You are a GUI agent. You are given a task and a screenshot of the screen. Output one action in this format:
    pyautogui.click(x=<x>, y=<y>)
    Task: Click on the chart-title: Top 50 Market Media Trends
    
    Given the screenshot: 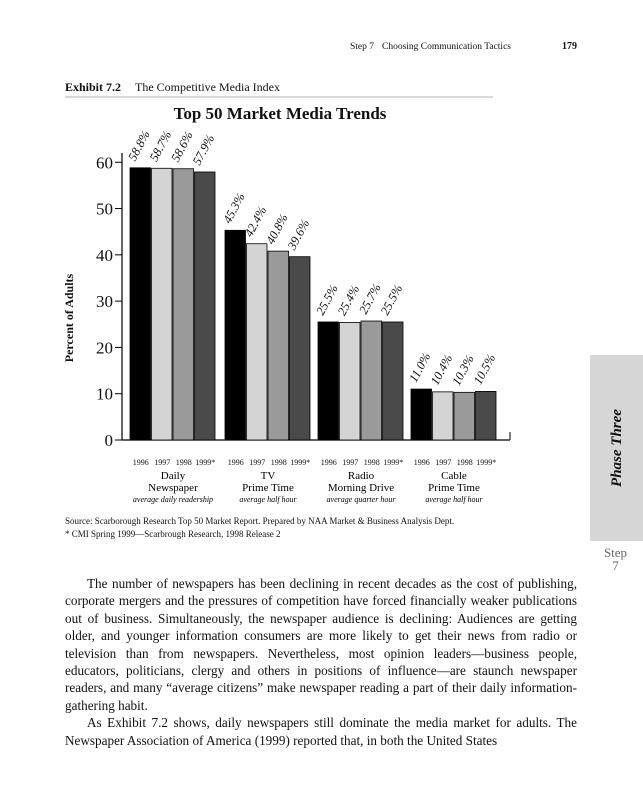 What is the action you would take?
    pyautogui.click(x=280, y=113)
    